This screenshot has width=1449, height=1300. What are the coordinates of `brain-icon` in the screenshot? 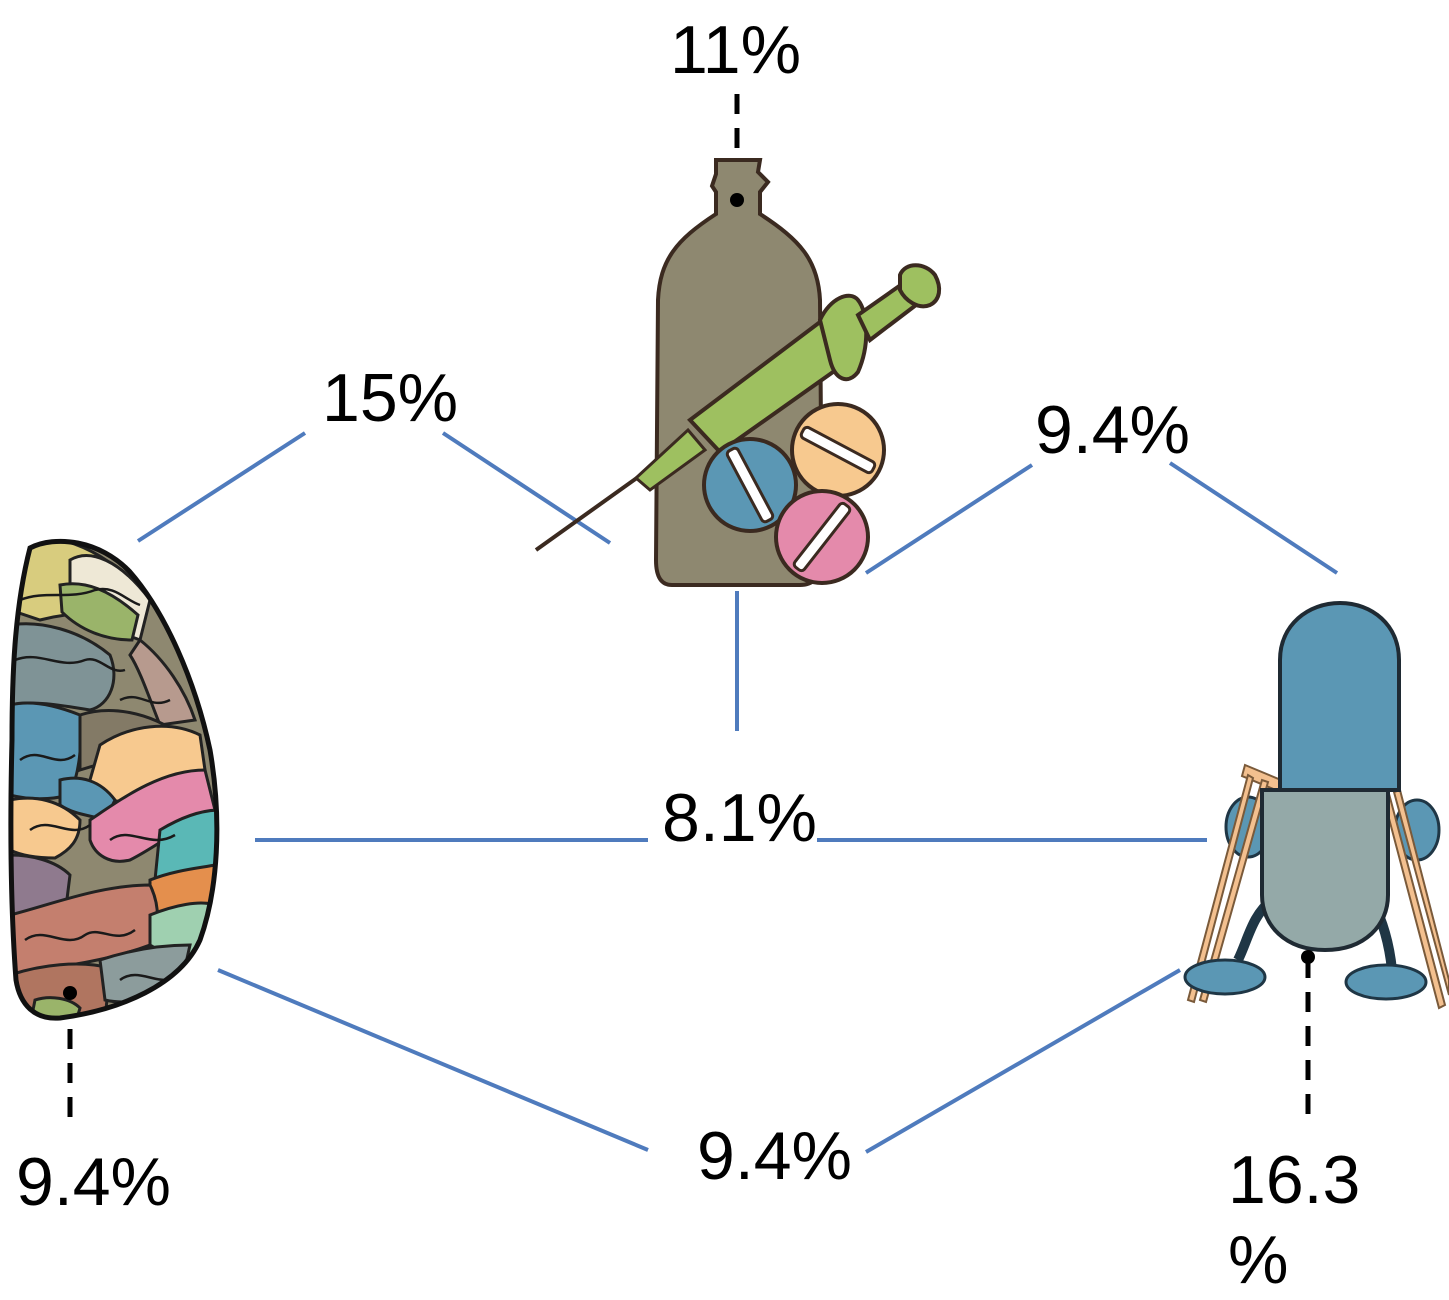 It's located at (114, 779).